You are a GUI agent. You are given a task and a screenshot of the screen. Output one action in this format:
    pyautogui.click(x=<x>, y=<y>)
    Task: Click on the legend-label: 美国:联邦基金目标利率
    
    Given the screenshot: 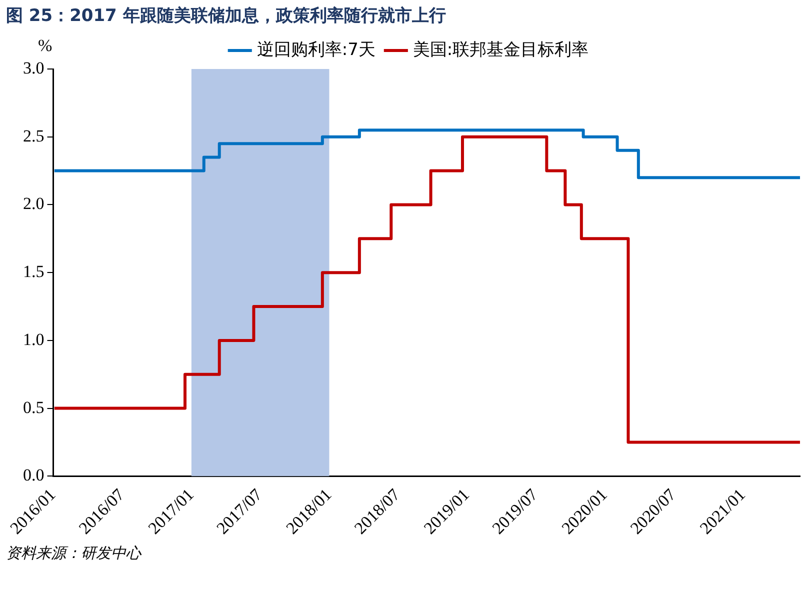 What is the action you would take?
    pyautogui.click(x=500, y=50)
    